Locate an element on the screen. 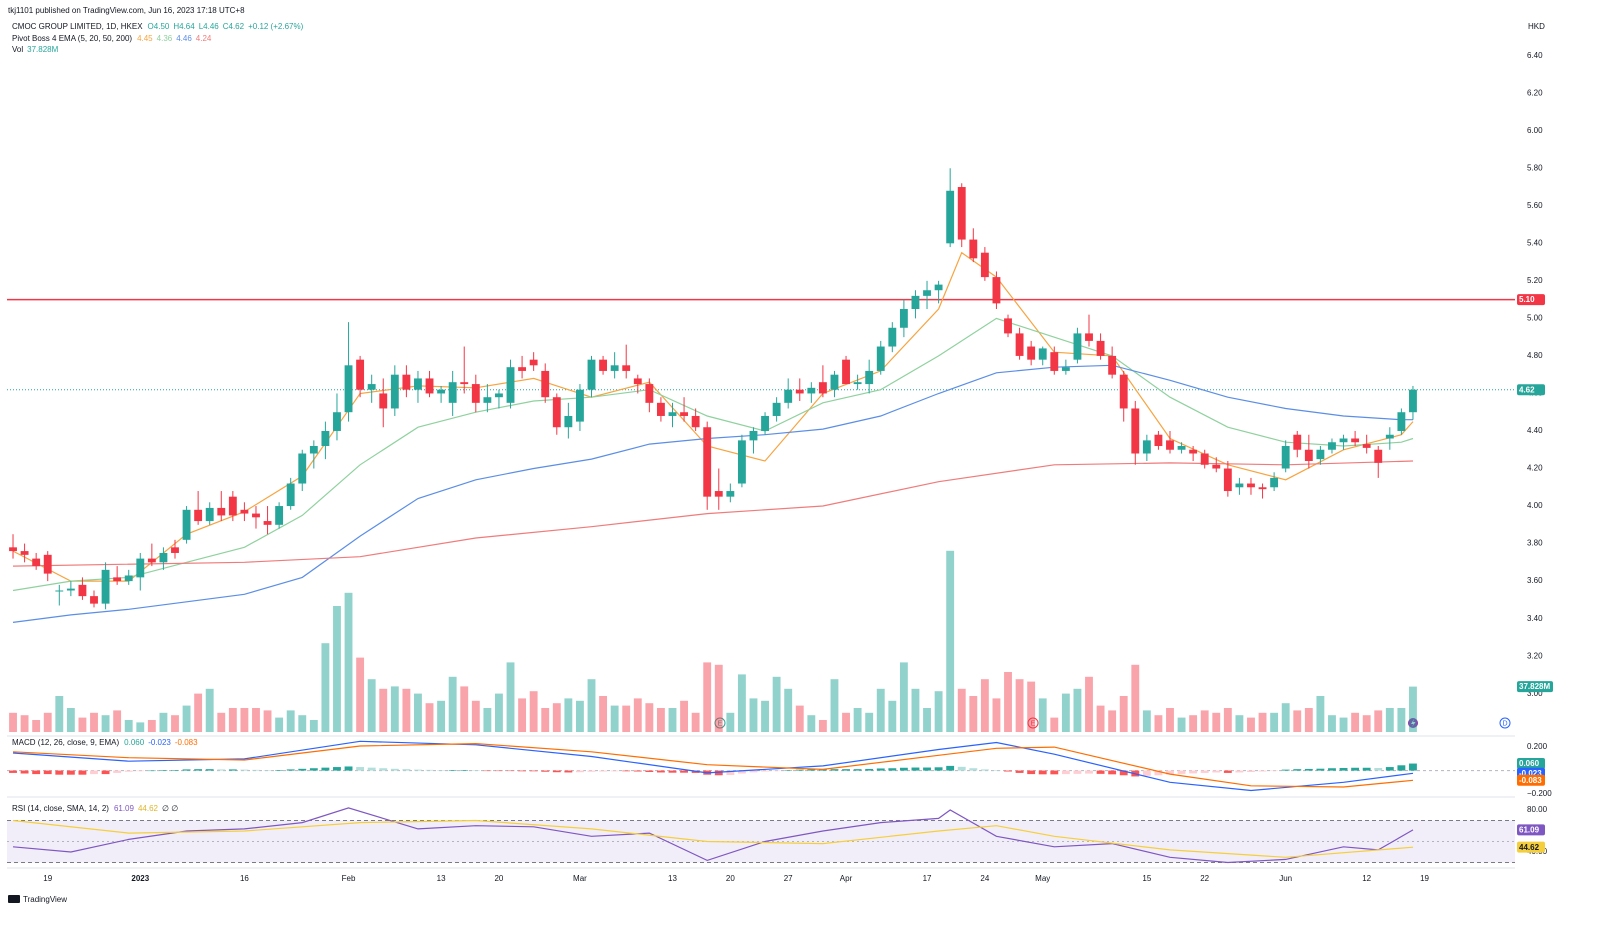 This screenshot has height=930, width=1600. y-tick-label: 6.00 is located at coordinates (1535, 130).